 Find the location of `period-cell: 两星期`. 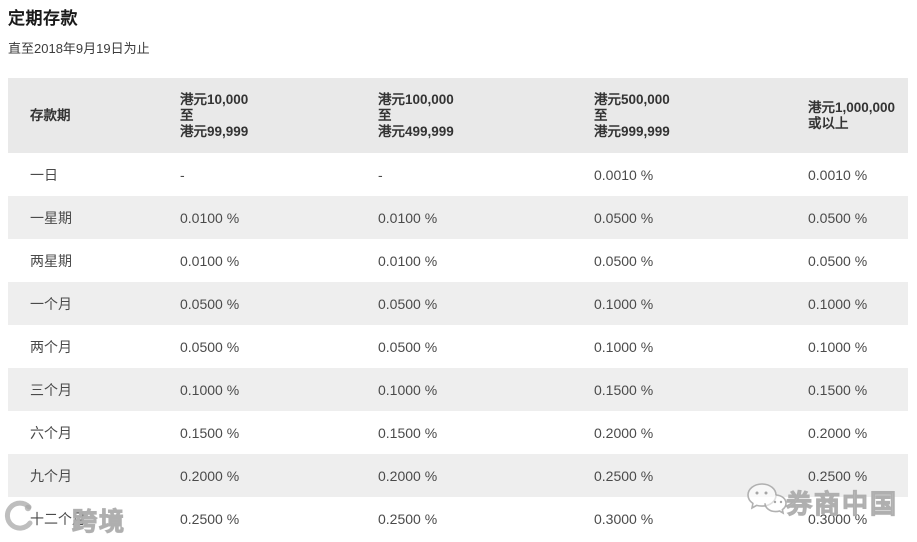

period-cell: 两星期 is located at coordinates (83, 260).